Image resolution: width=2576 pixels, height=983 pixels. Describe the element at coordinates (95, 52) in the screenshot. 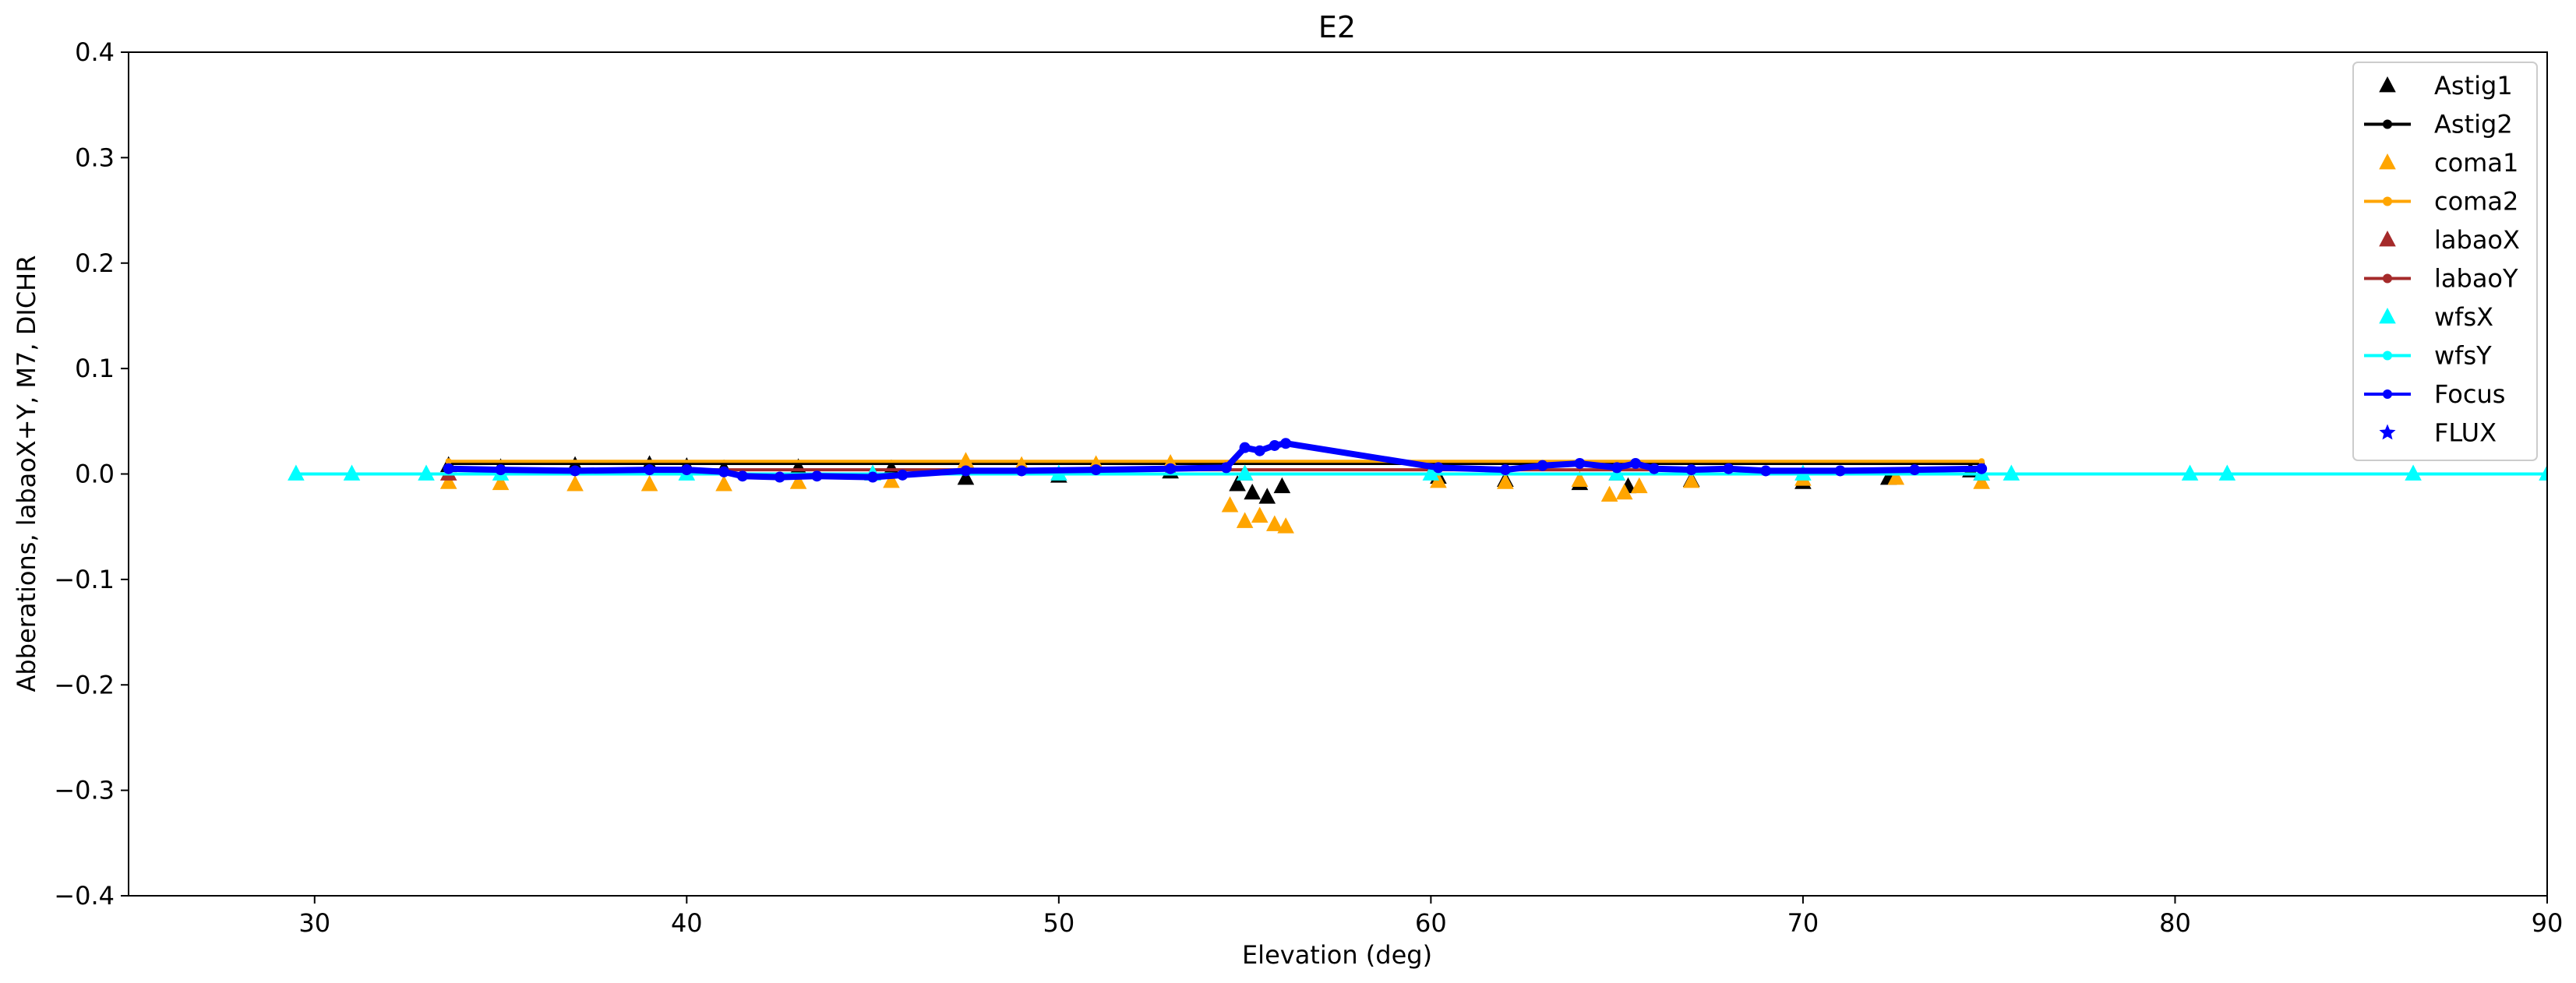

I see `y-tick-label: 0.4` at that location.